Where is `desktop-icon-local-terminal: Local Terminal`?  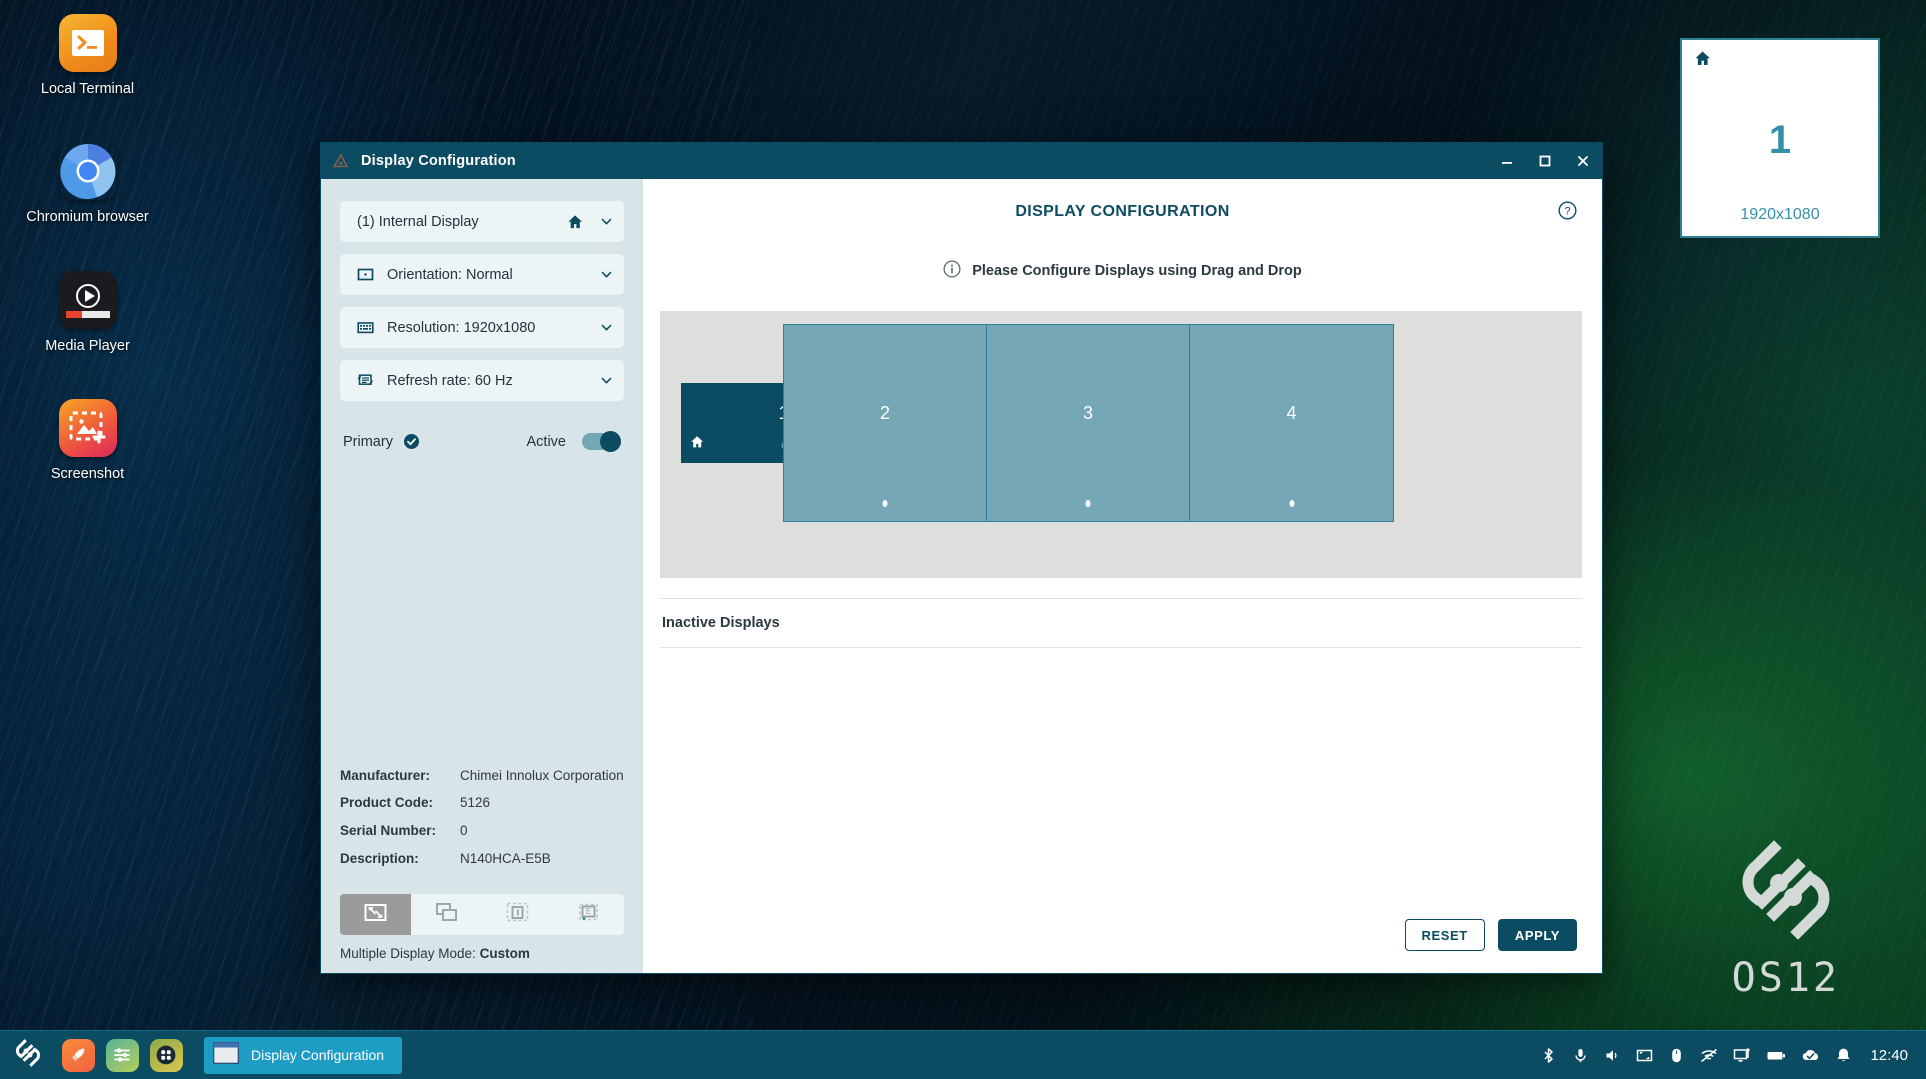 desktop-icon-local-terminal: Local Terminal is located at coordinates (88, 56).